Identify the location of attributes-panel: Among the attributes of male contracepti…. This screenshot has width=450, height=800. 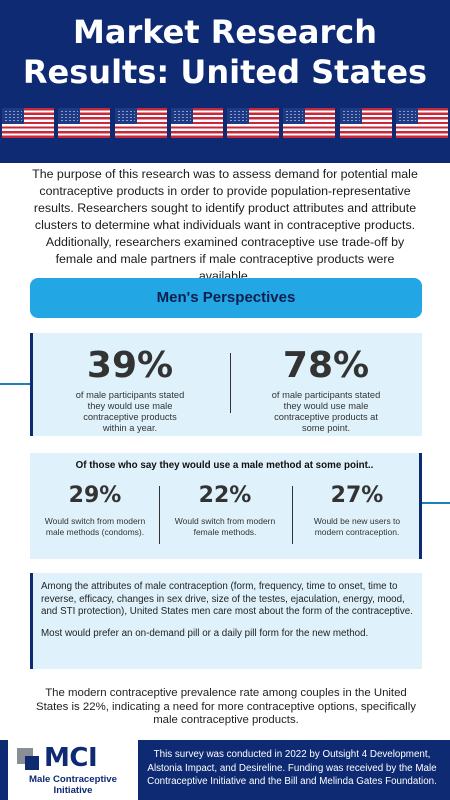
(226, 621).